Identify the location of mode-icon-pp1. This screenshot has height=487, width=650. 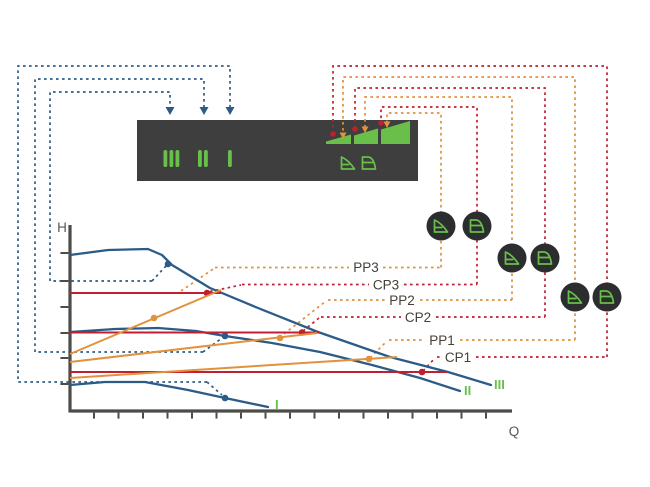
(575, 297).